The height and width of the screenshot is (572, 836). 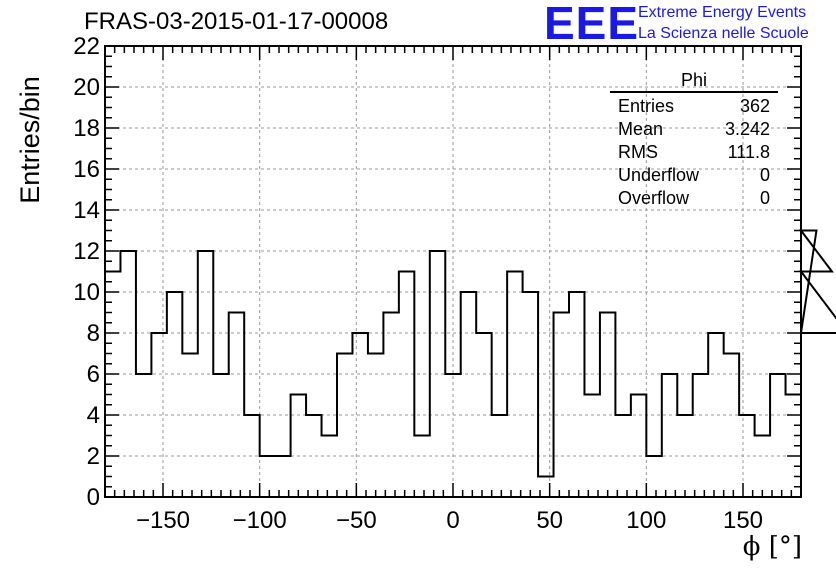 I want to click on stats-row-mean: Mean 3.242, so click(x=694, y=129).